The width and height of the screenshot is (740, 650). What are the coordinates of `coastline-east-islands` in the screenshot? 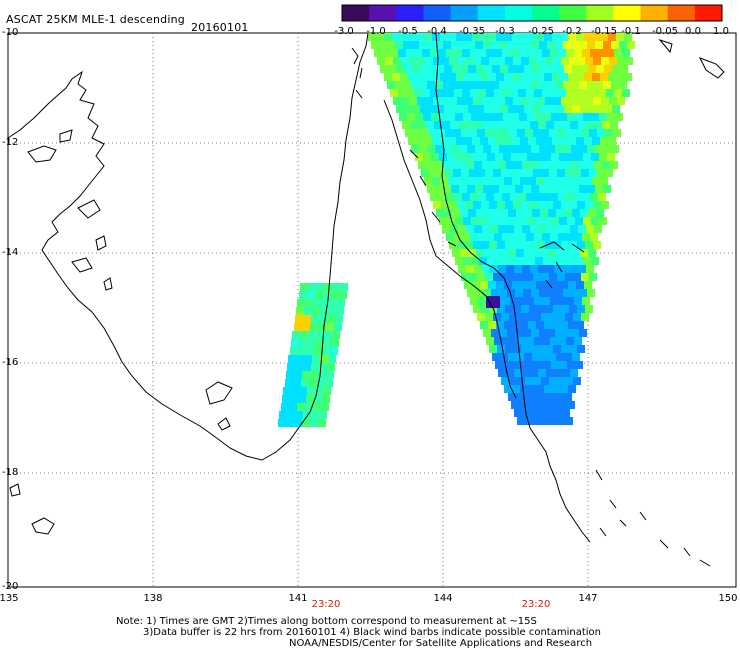 It's located at (691, 58).